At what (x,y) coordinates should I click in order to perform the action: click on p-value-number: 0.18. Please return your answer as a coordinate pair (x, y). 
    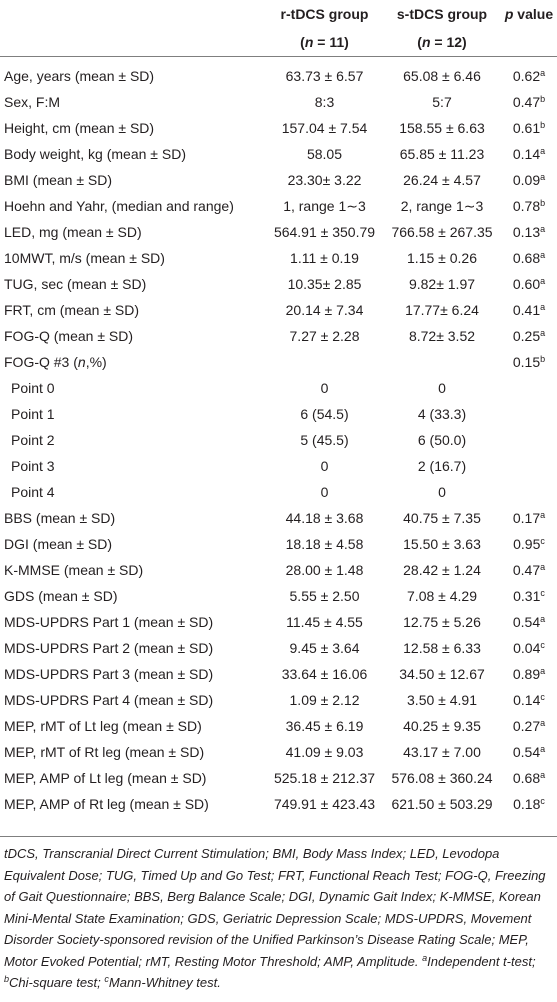
    Looking at the image, I should click on (527, 804).